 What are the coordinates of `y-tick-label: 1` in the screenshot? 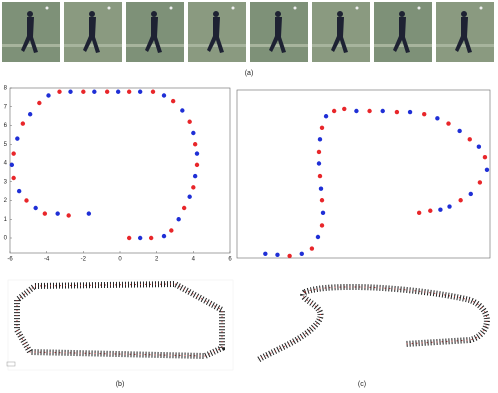 It's located at (6, 220).